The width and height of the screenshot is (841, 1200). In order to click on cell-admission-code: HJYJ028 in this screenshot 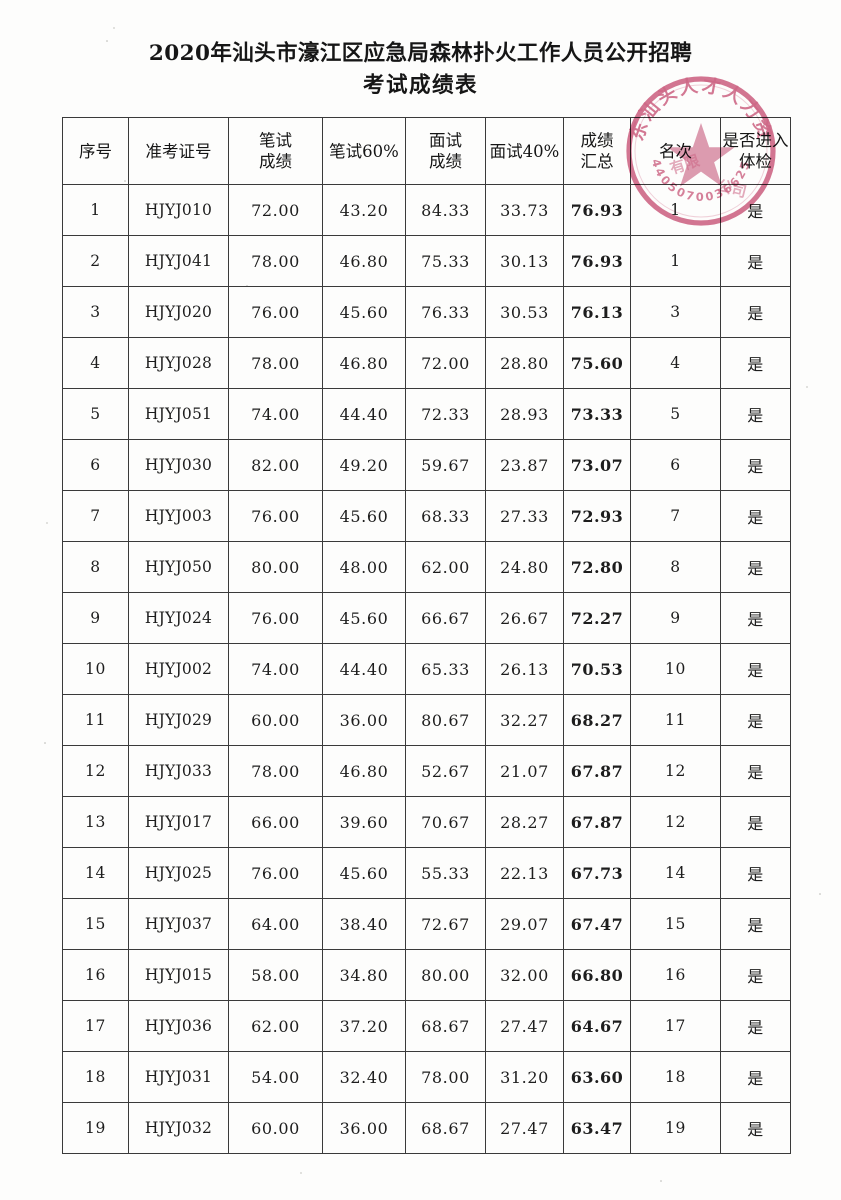, I will do `click(178, 363)`.